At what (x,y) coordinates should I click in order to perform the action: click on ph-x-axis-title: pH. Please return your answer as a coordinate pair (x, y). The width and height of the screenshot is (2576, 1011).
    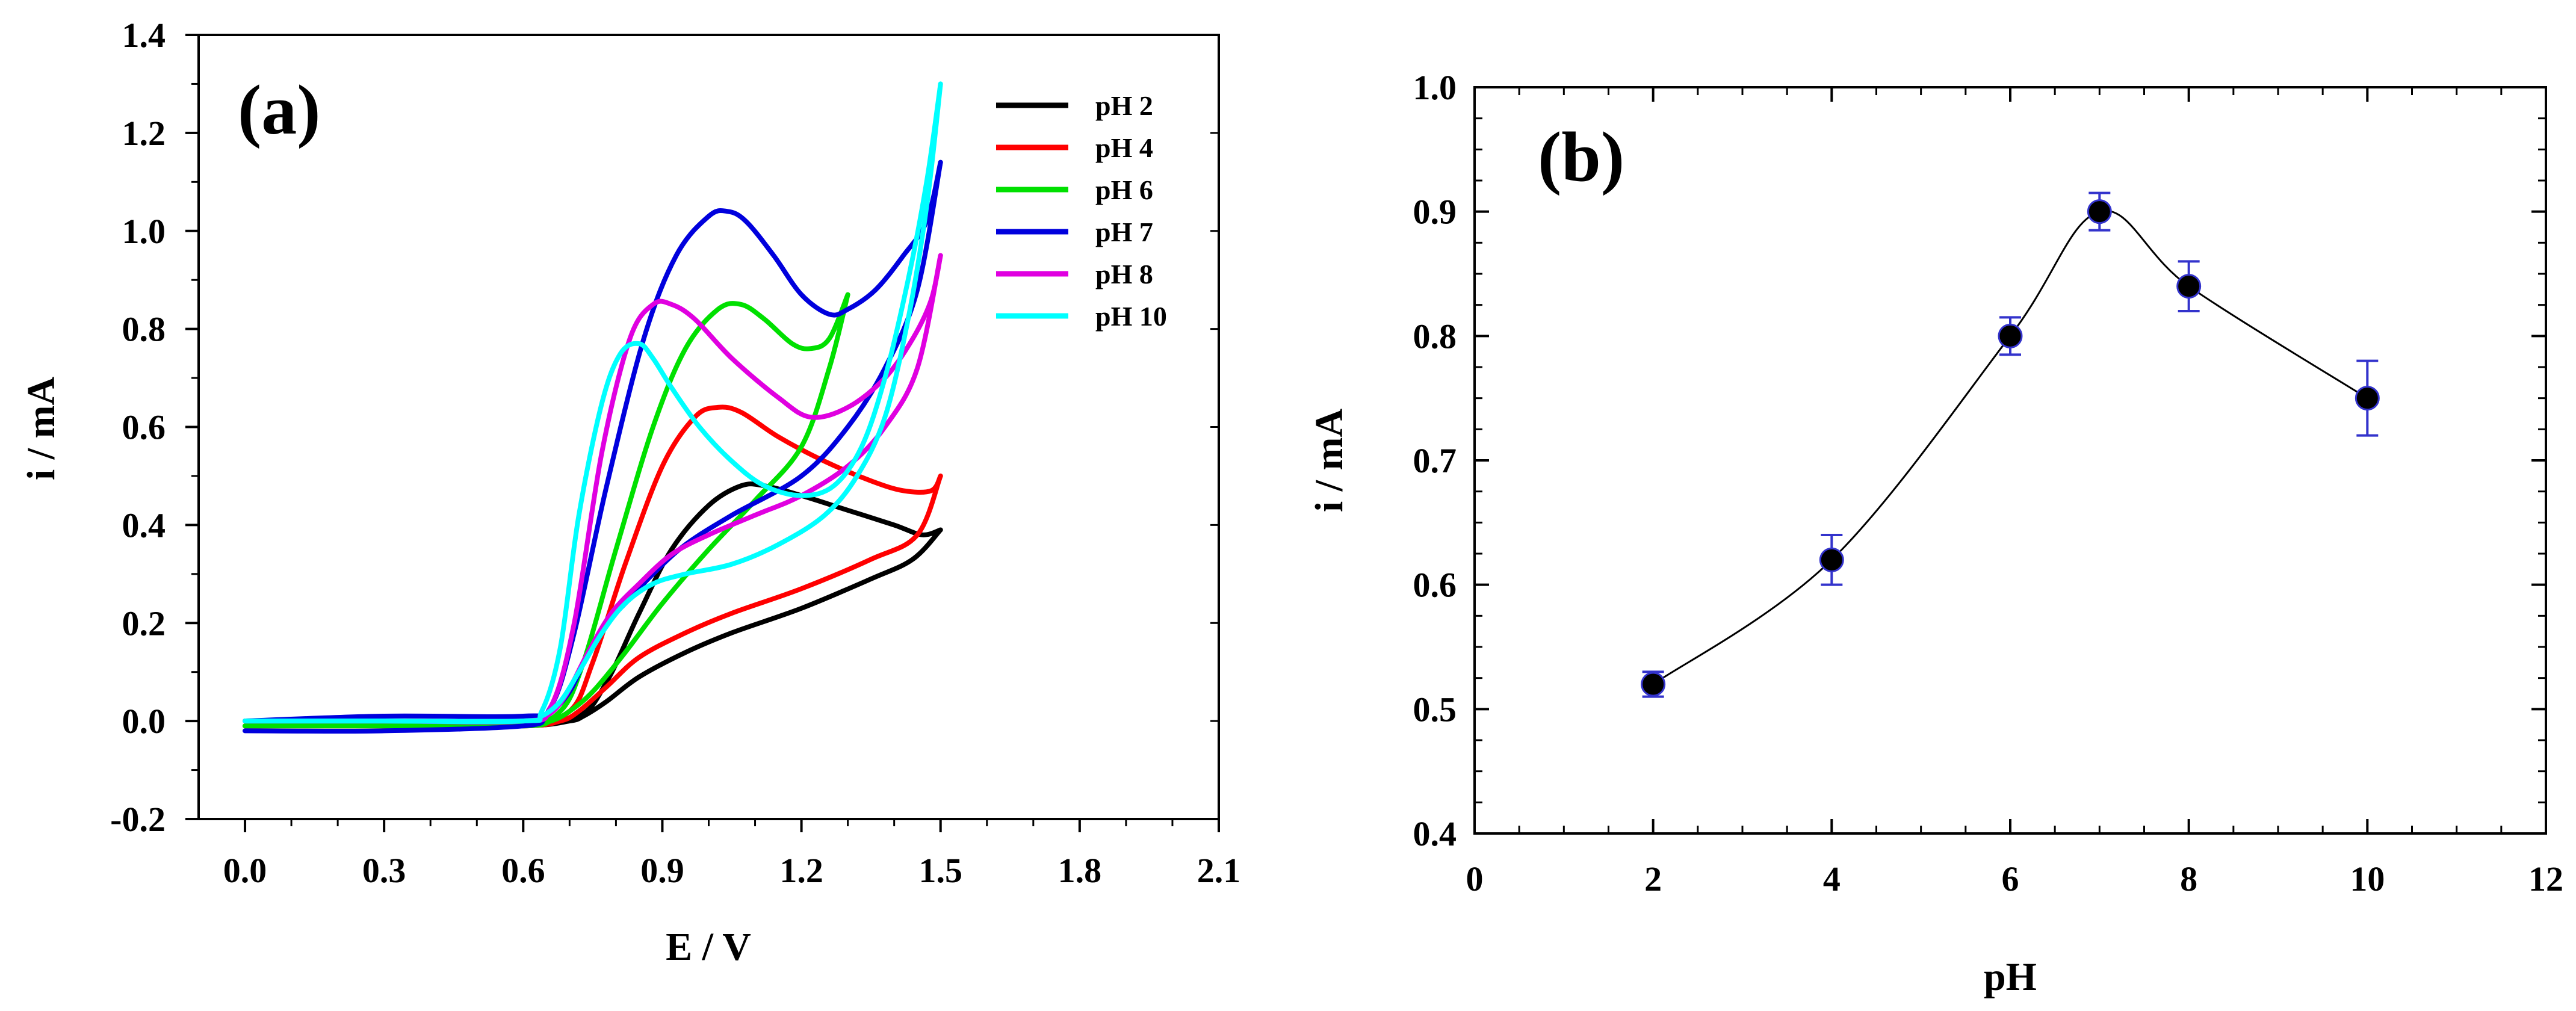
    Looking at the image, I should click on (2011, 977).